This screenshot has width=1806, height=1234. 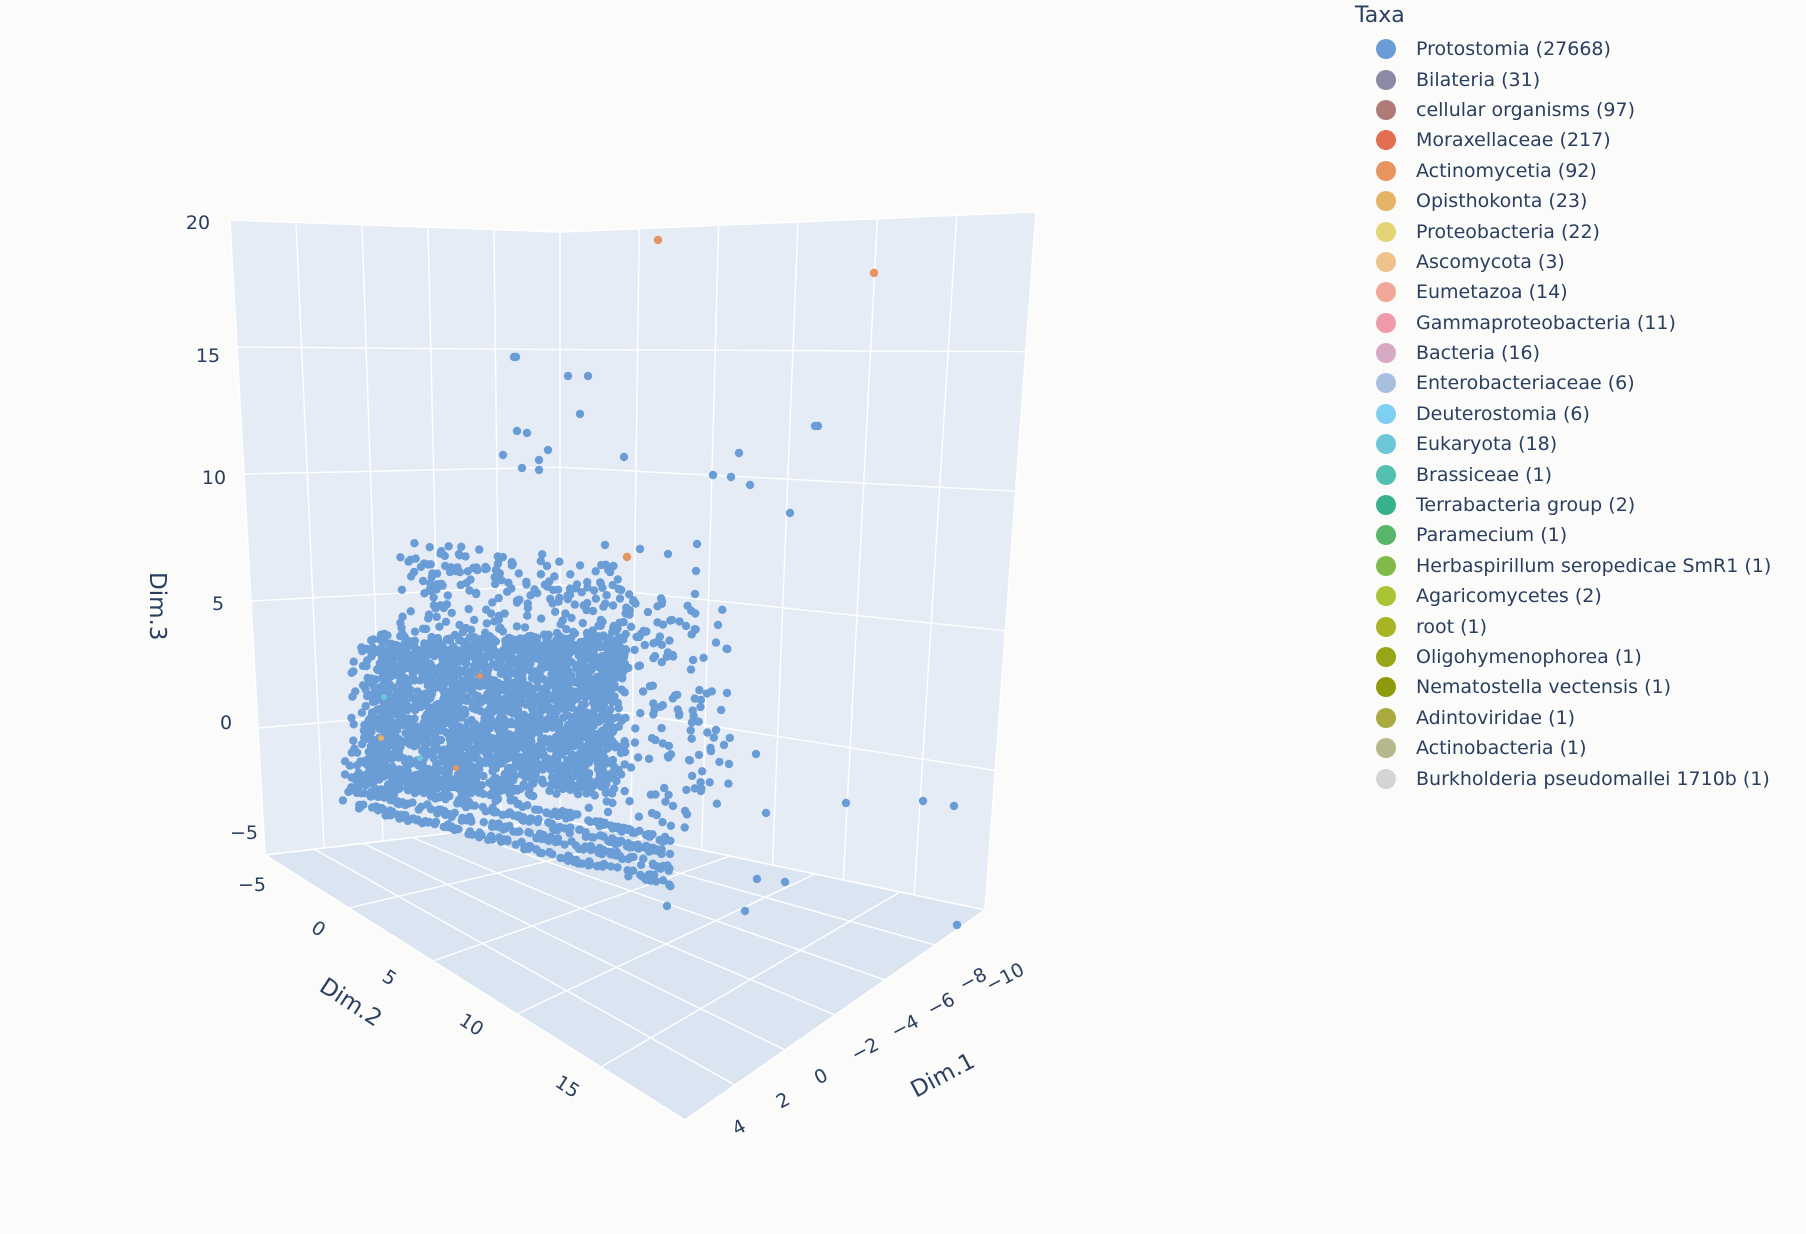 What do you see at coordinates (1577, 778) in the screenshot?
I see `legend-item: Burkholderia pseudomallei 1710b (1)` at bounding box center [1577, 778].